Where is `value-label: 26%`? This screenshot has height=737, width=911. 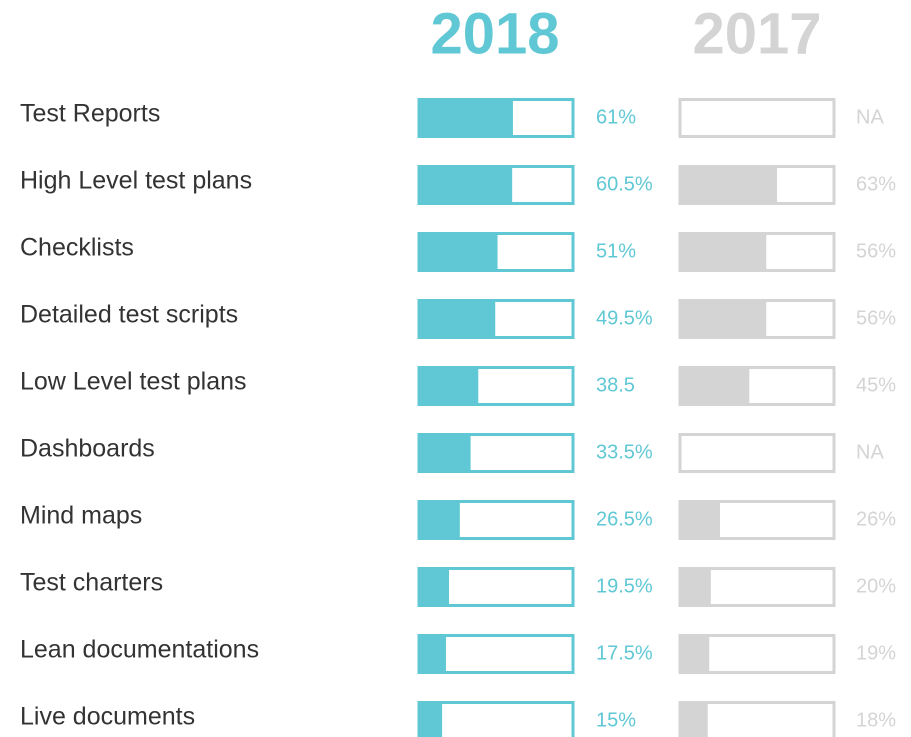
value-label: 26% is located at coordinates (876, 519).